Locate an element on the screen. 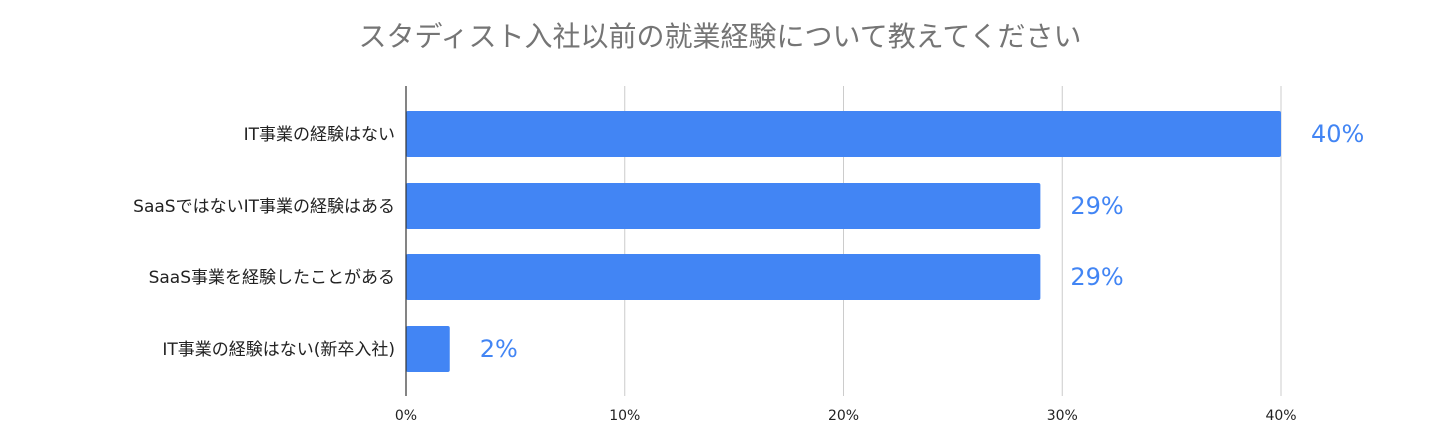 The height and width of the screenshot is (442, 1440). x-tick-labels: 0% 10% 20% 30% 40% is located at coordinates (846, 416).